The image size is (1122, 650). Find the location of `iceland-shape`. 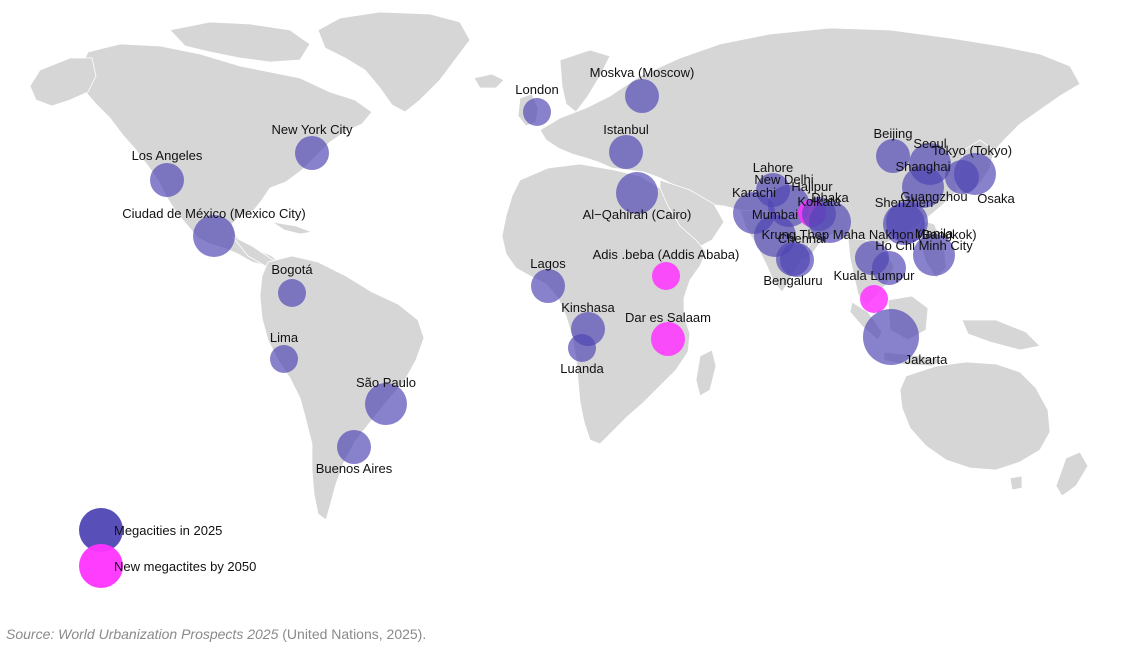

iceland-shape is located at coordinates (489, 81).